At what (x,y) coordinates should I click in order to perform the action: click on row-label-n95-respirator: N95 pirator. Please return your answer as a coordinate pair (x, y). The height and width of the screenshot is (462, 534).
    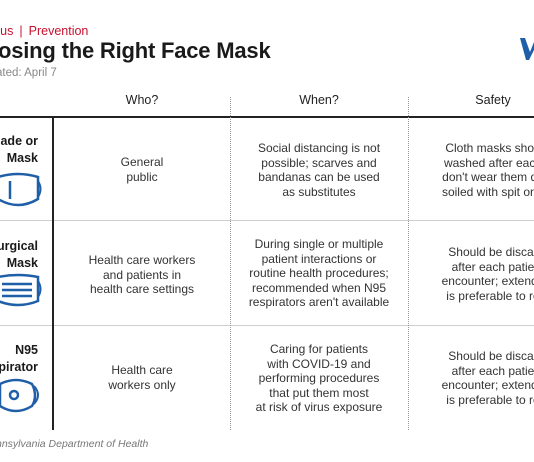
    Looking at the image, I should click on (19, 359).